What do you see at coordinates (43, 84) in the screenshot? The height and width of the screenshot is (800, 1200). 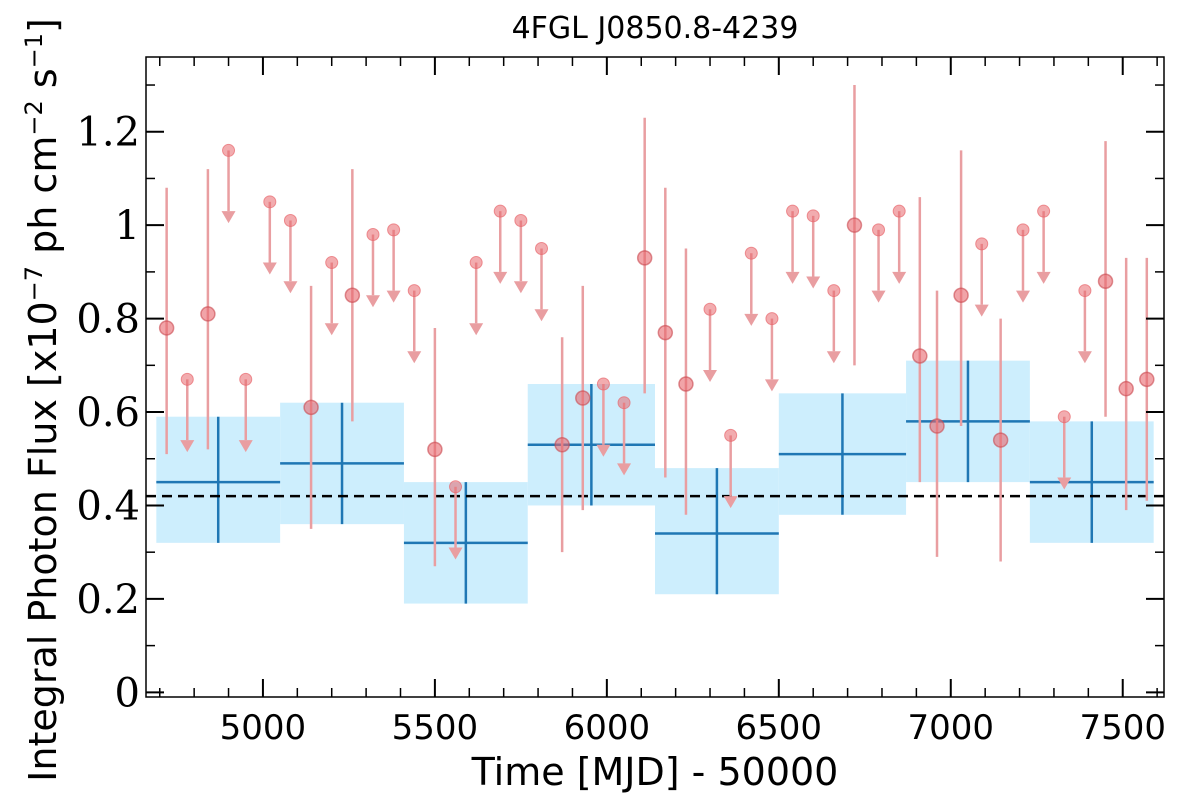 I see `y-label-s: s` at bounding box center [43, 84].